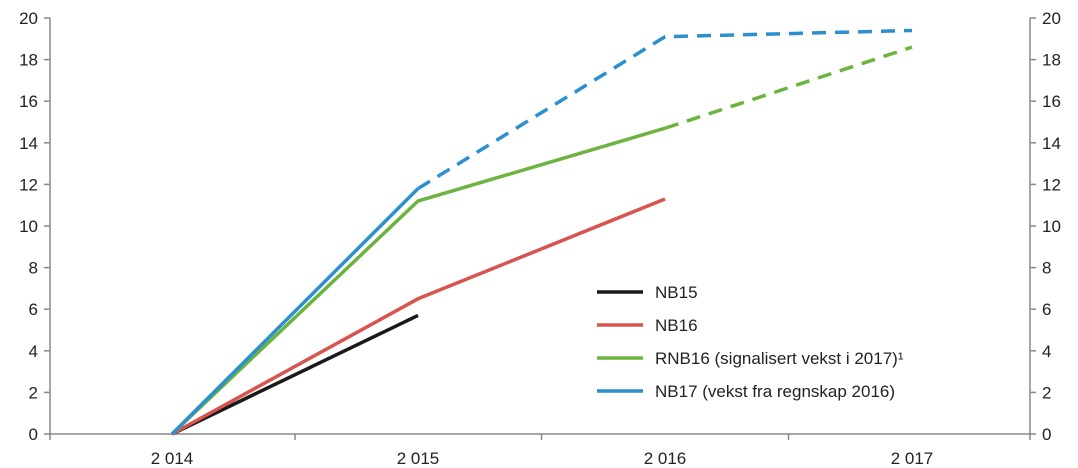 Image resolution: width=1078 pixels, height=468 pixels. I want to click on y-tick-label-left: 18, so click(28, 60).